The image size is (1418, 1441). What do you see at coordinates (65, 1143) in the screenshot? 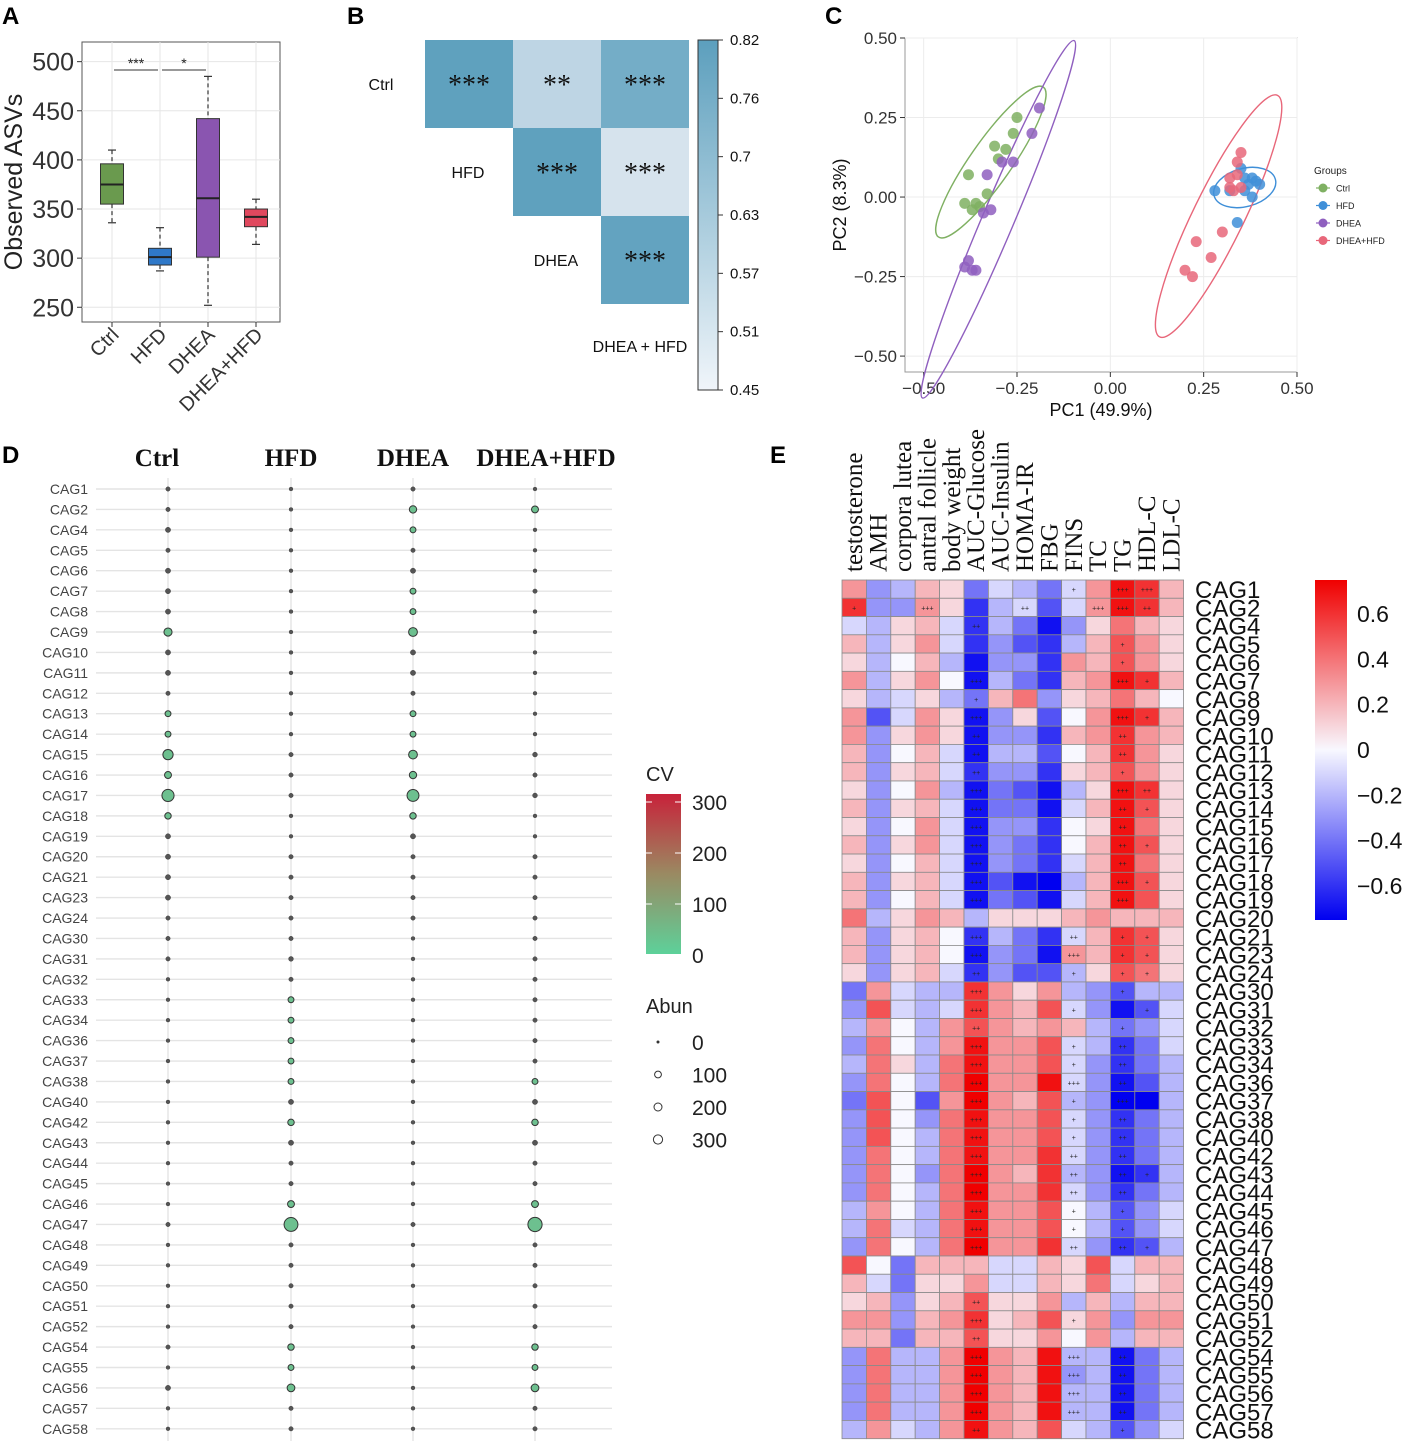
I see `panel-d-row-label: CAG43` at bounding box center [65, 1143].